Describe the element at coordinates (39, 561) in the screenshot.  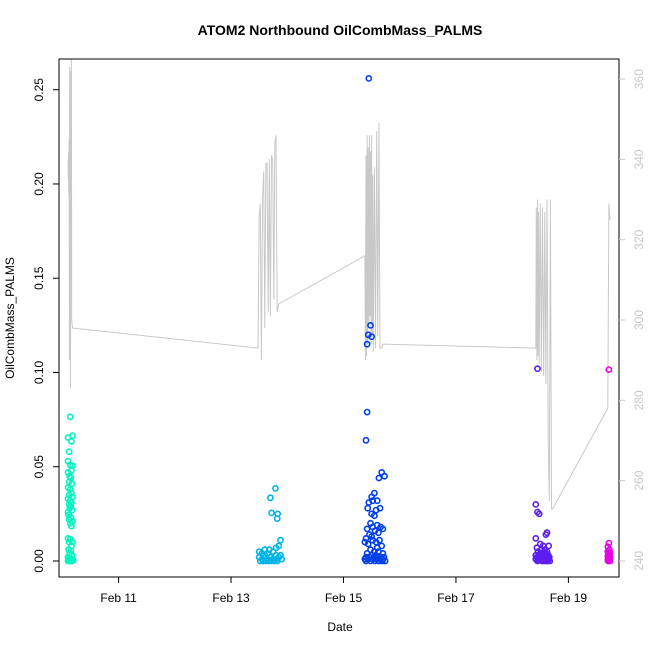
I see `y-tick-label: 0.00` at that location.